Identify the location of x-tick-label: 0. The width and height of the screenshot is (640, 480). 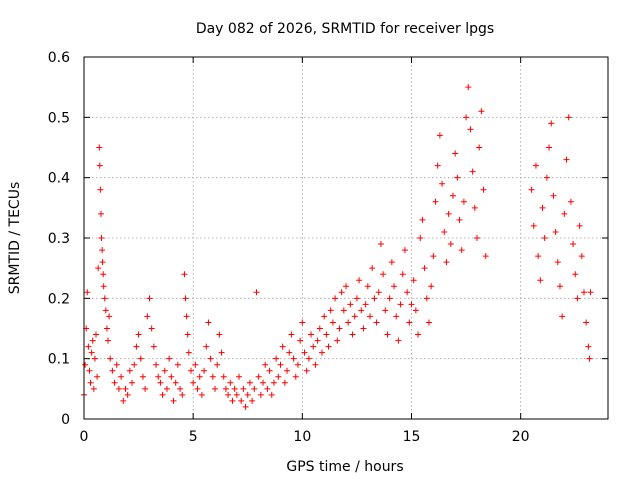
(84, 437).